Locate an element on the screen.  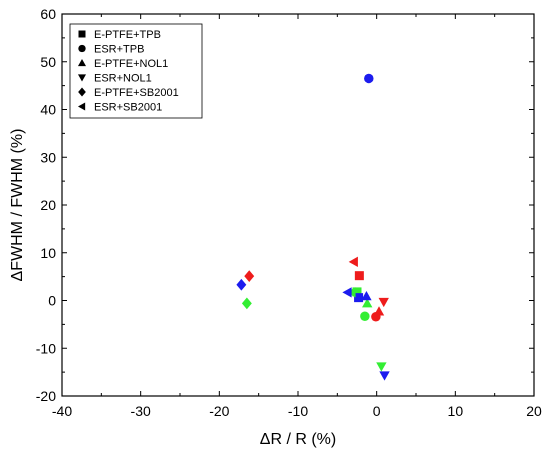
x-tick-label: -10 is located at coordinates (298, 411).